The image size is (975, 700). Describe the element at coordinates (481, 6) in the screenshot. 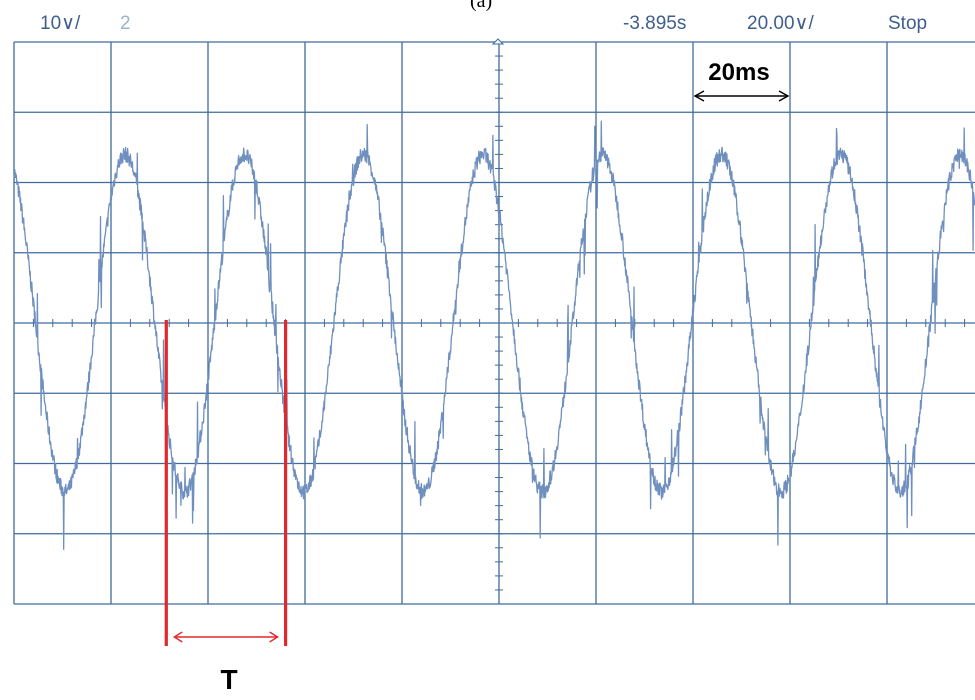

I see `figure-label: (a)` at that location.